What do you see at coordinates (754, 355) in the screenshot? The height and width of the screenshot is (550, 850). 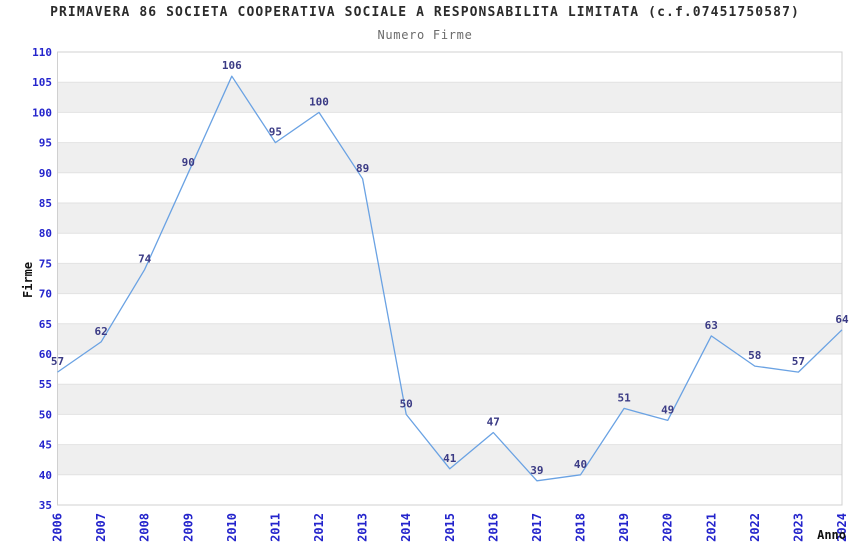 I see `point-label: 58` at bounding box center [754, 355].